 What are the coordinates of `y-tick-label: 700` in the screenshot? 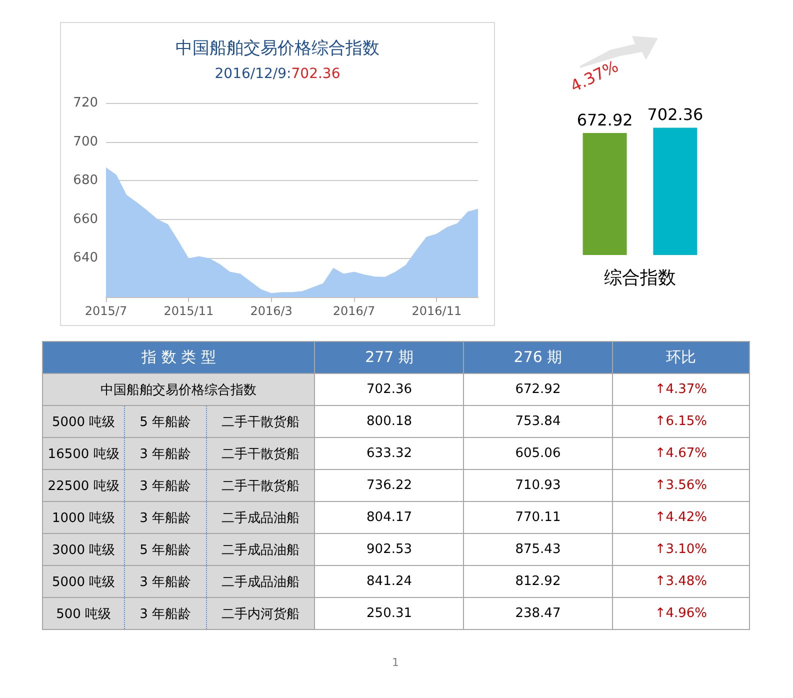 It's located at (85, 142).